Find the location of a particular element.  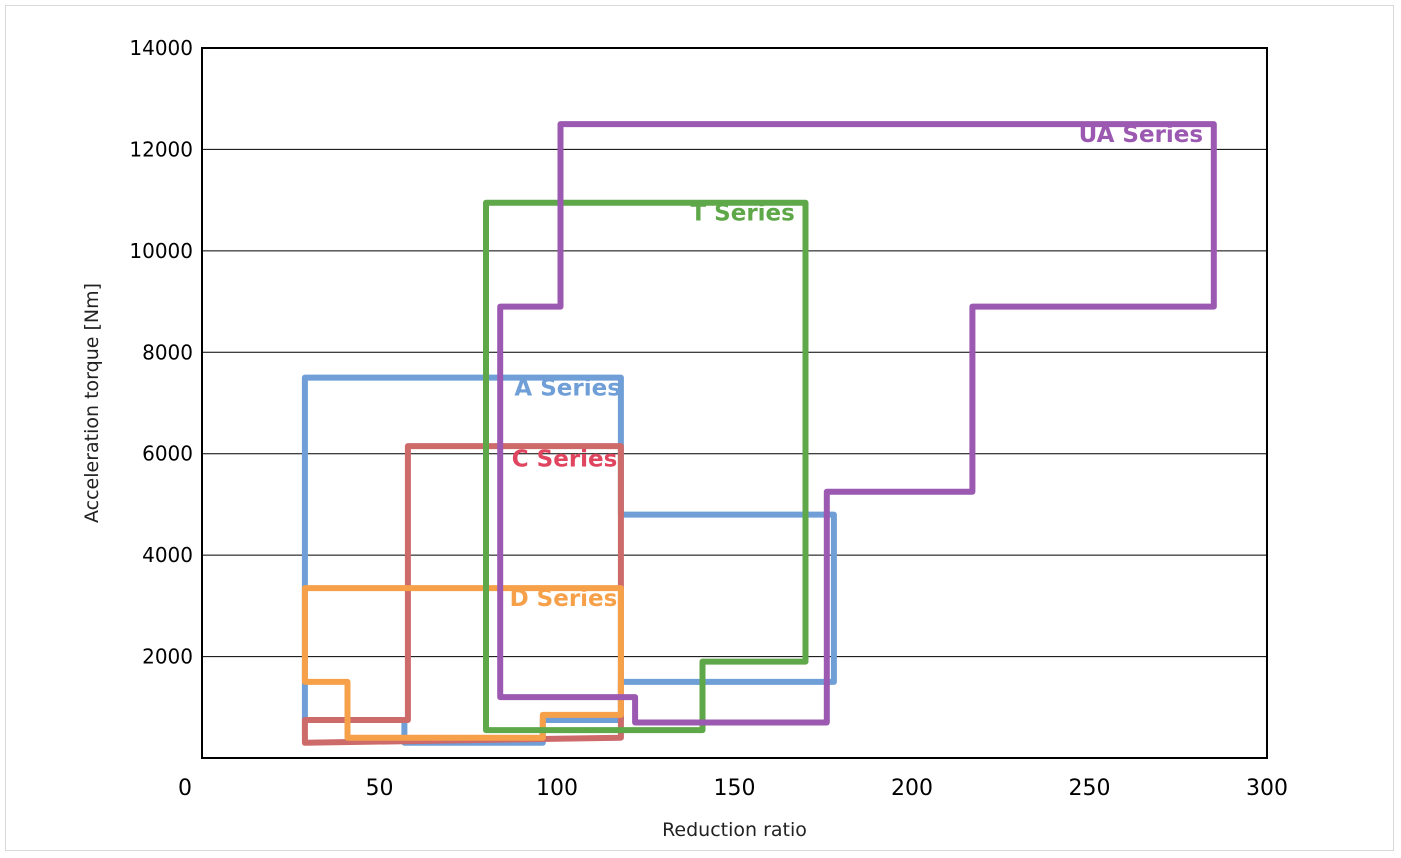

y-tick-label: 4000 is located at coordinates (167, 555).